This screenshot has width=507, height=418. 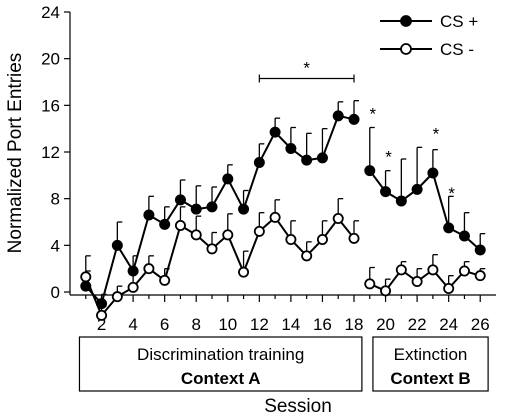 What do you see at coordinates (50, 152) in the screenshot?
I see `y-tick-label: 12` at bounding box center [50, 152].